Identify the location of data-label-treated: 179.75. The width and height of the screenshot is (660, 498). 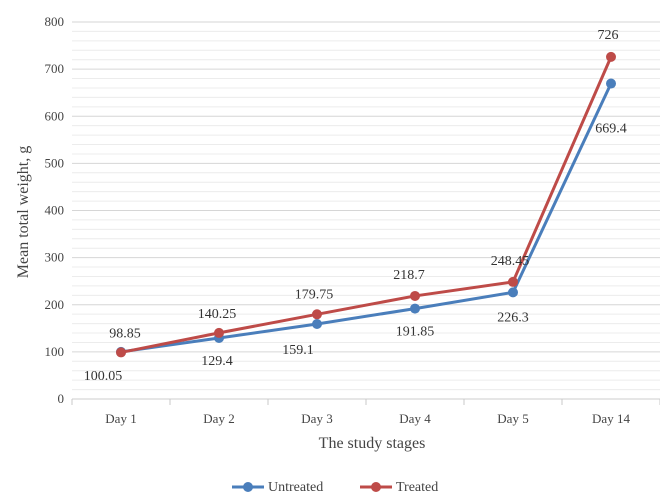
(314, 294).